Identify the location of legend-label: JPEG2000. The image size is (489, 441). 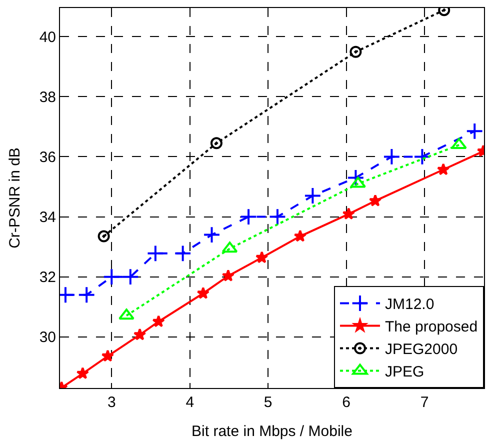
(421, 349).